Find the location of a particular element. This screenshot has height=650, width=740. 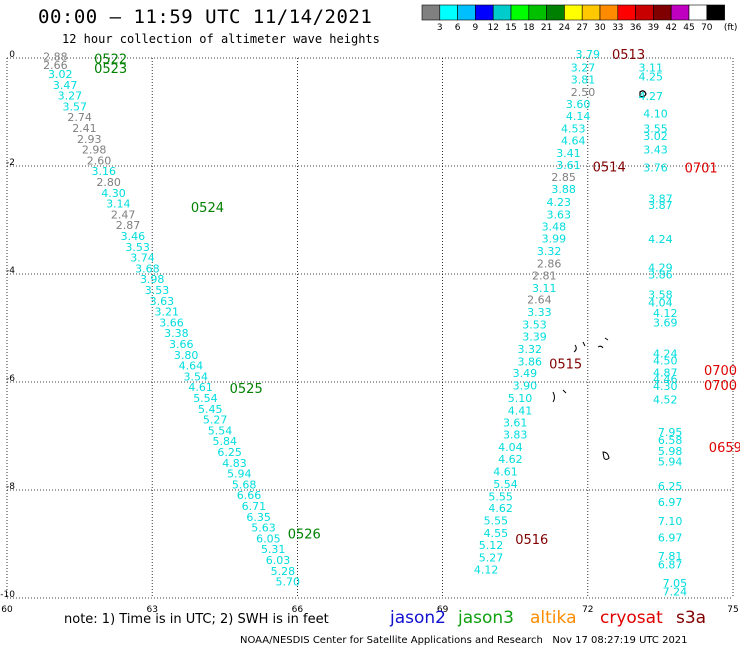

sat-jason2: jason2 is located at coordinates (418, 618).